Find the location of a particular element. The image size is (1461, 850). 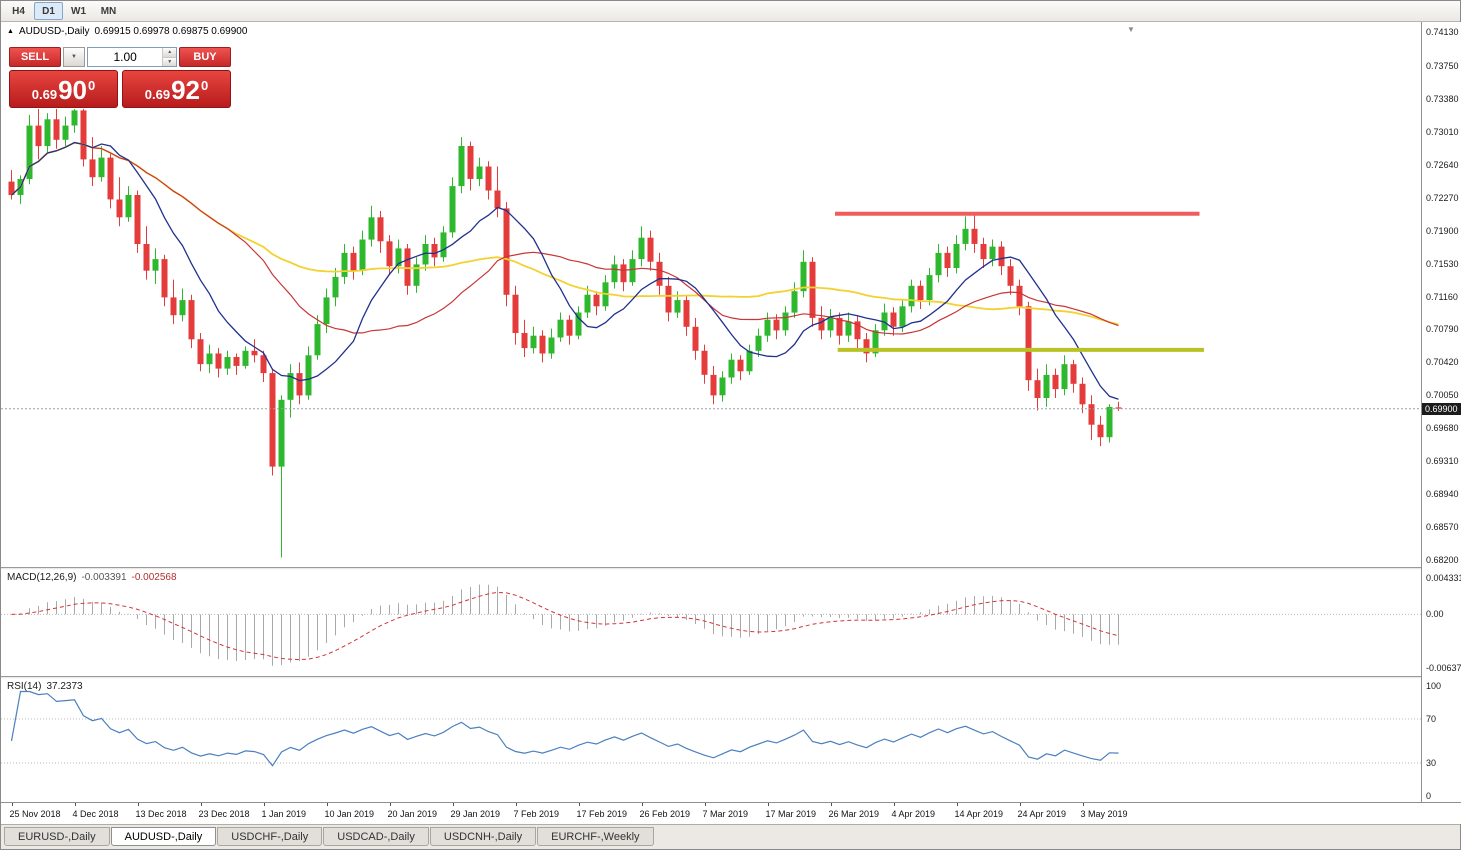

price-axis-label: 0.71900 is located at coordinates (1442, 231).